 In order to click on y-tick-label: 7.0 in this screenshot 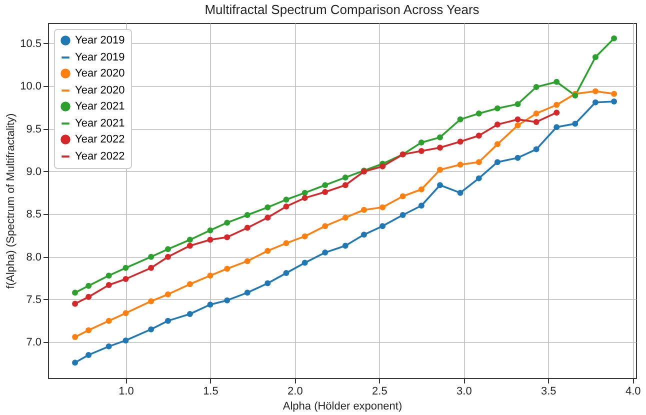, I will do `click(34, 342)`.